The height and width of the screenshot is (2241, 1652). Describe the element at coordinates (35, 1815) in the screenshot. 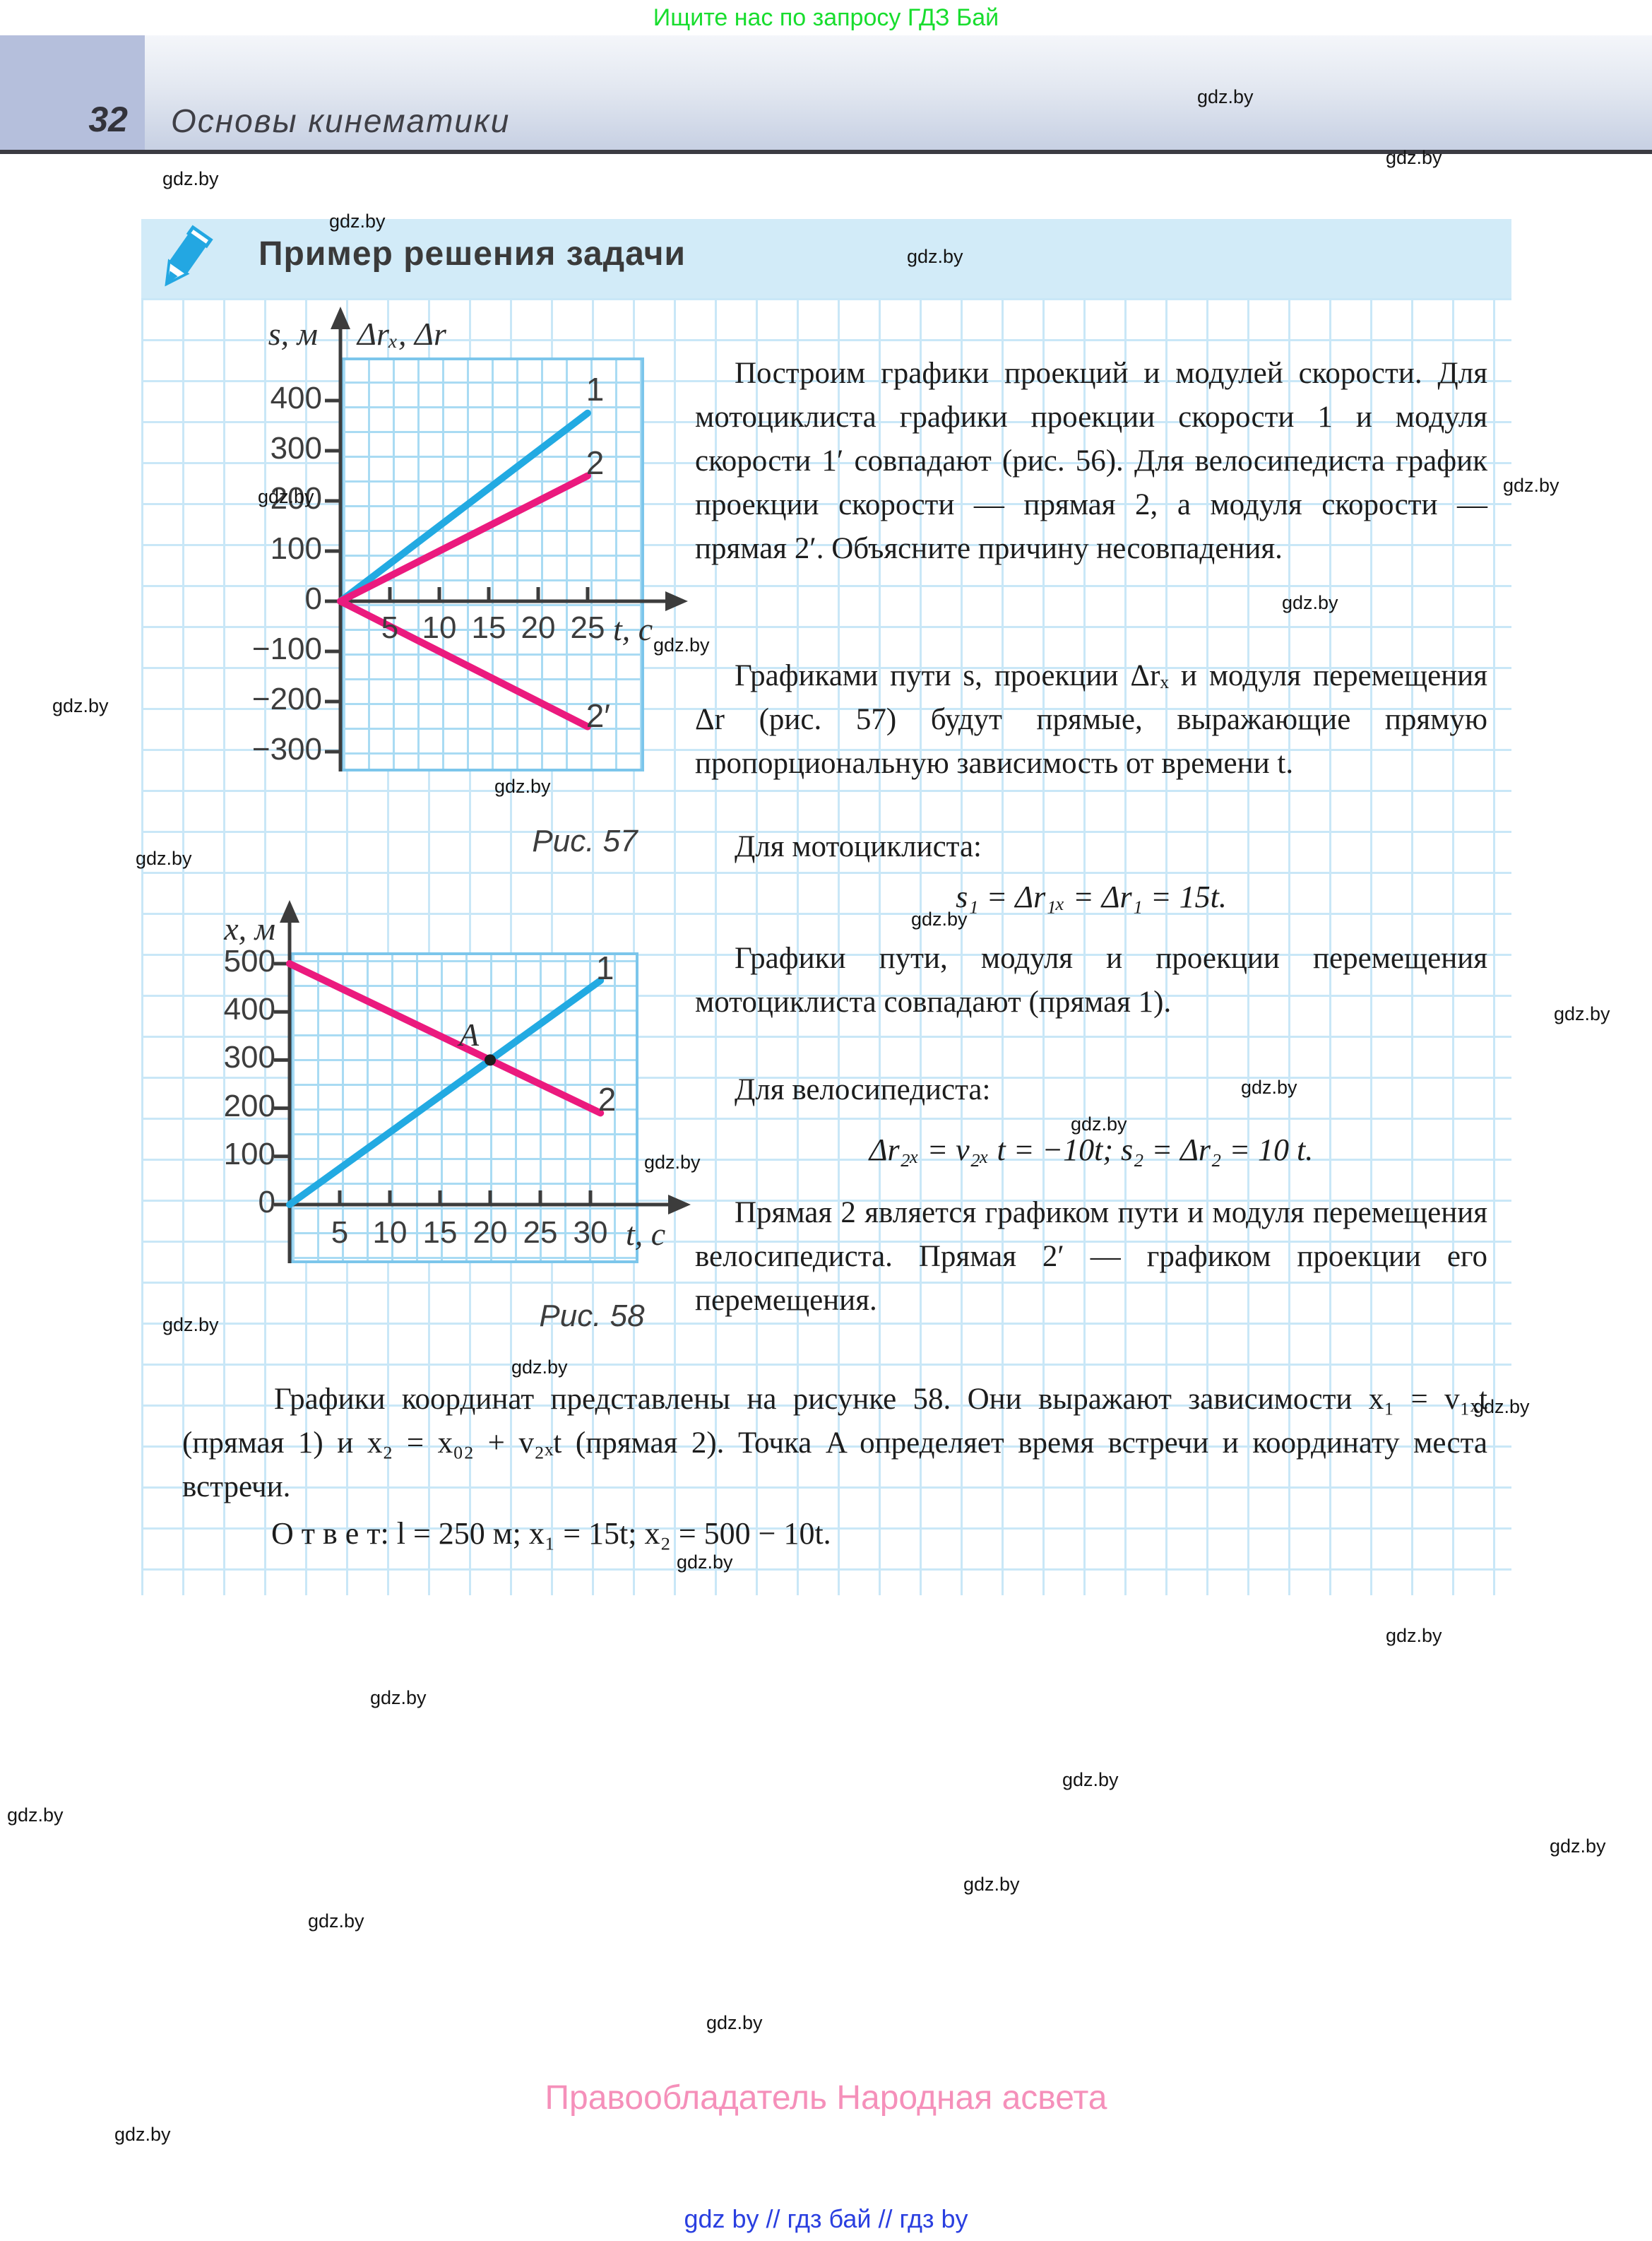

I see `gdz-watermark-25: gdz.by` at that location.